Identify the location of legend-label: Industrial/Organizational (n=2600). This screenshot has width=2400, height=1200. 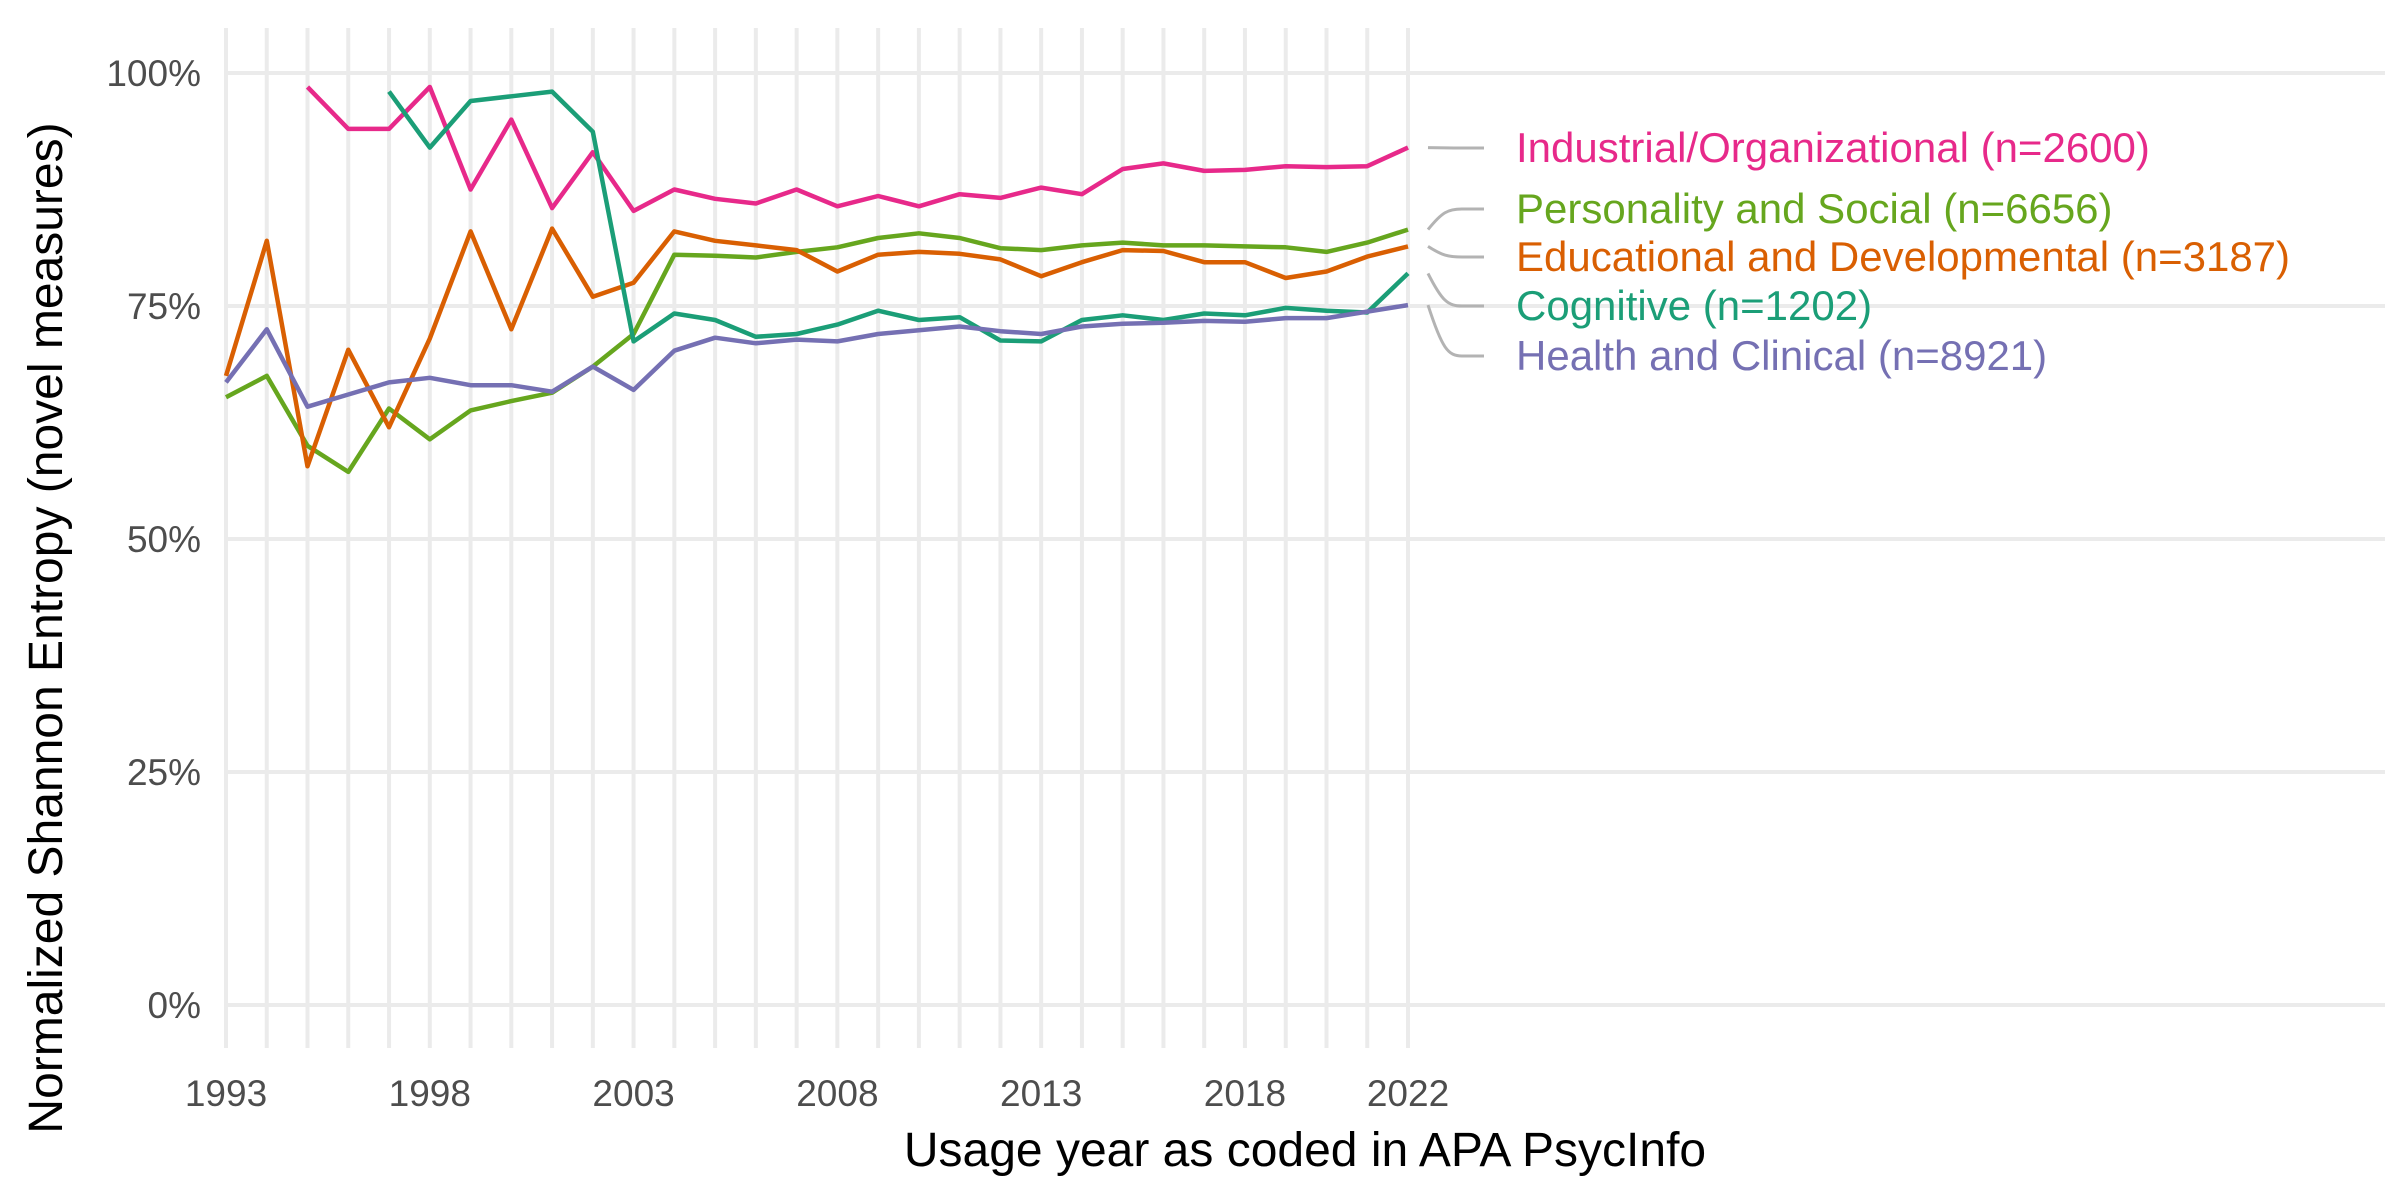
(1833, 147).